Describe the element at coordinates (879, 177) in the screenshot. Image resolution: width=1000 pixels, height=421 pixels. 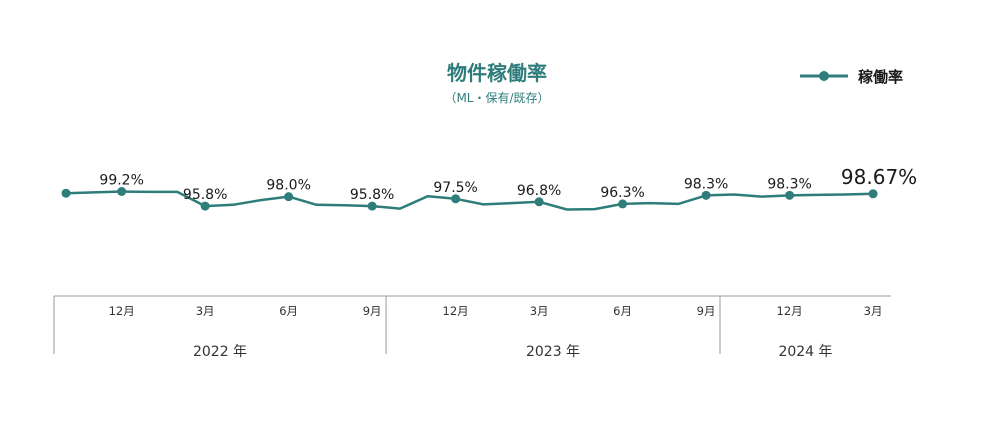
I see `data-label: 98.67%` at that location.